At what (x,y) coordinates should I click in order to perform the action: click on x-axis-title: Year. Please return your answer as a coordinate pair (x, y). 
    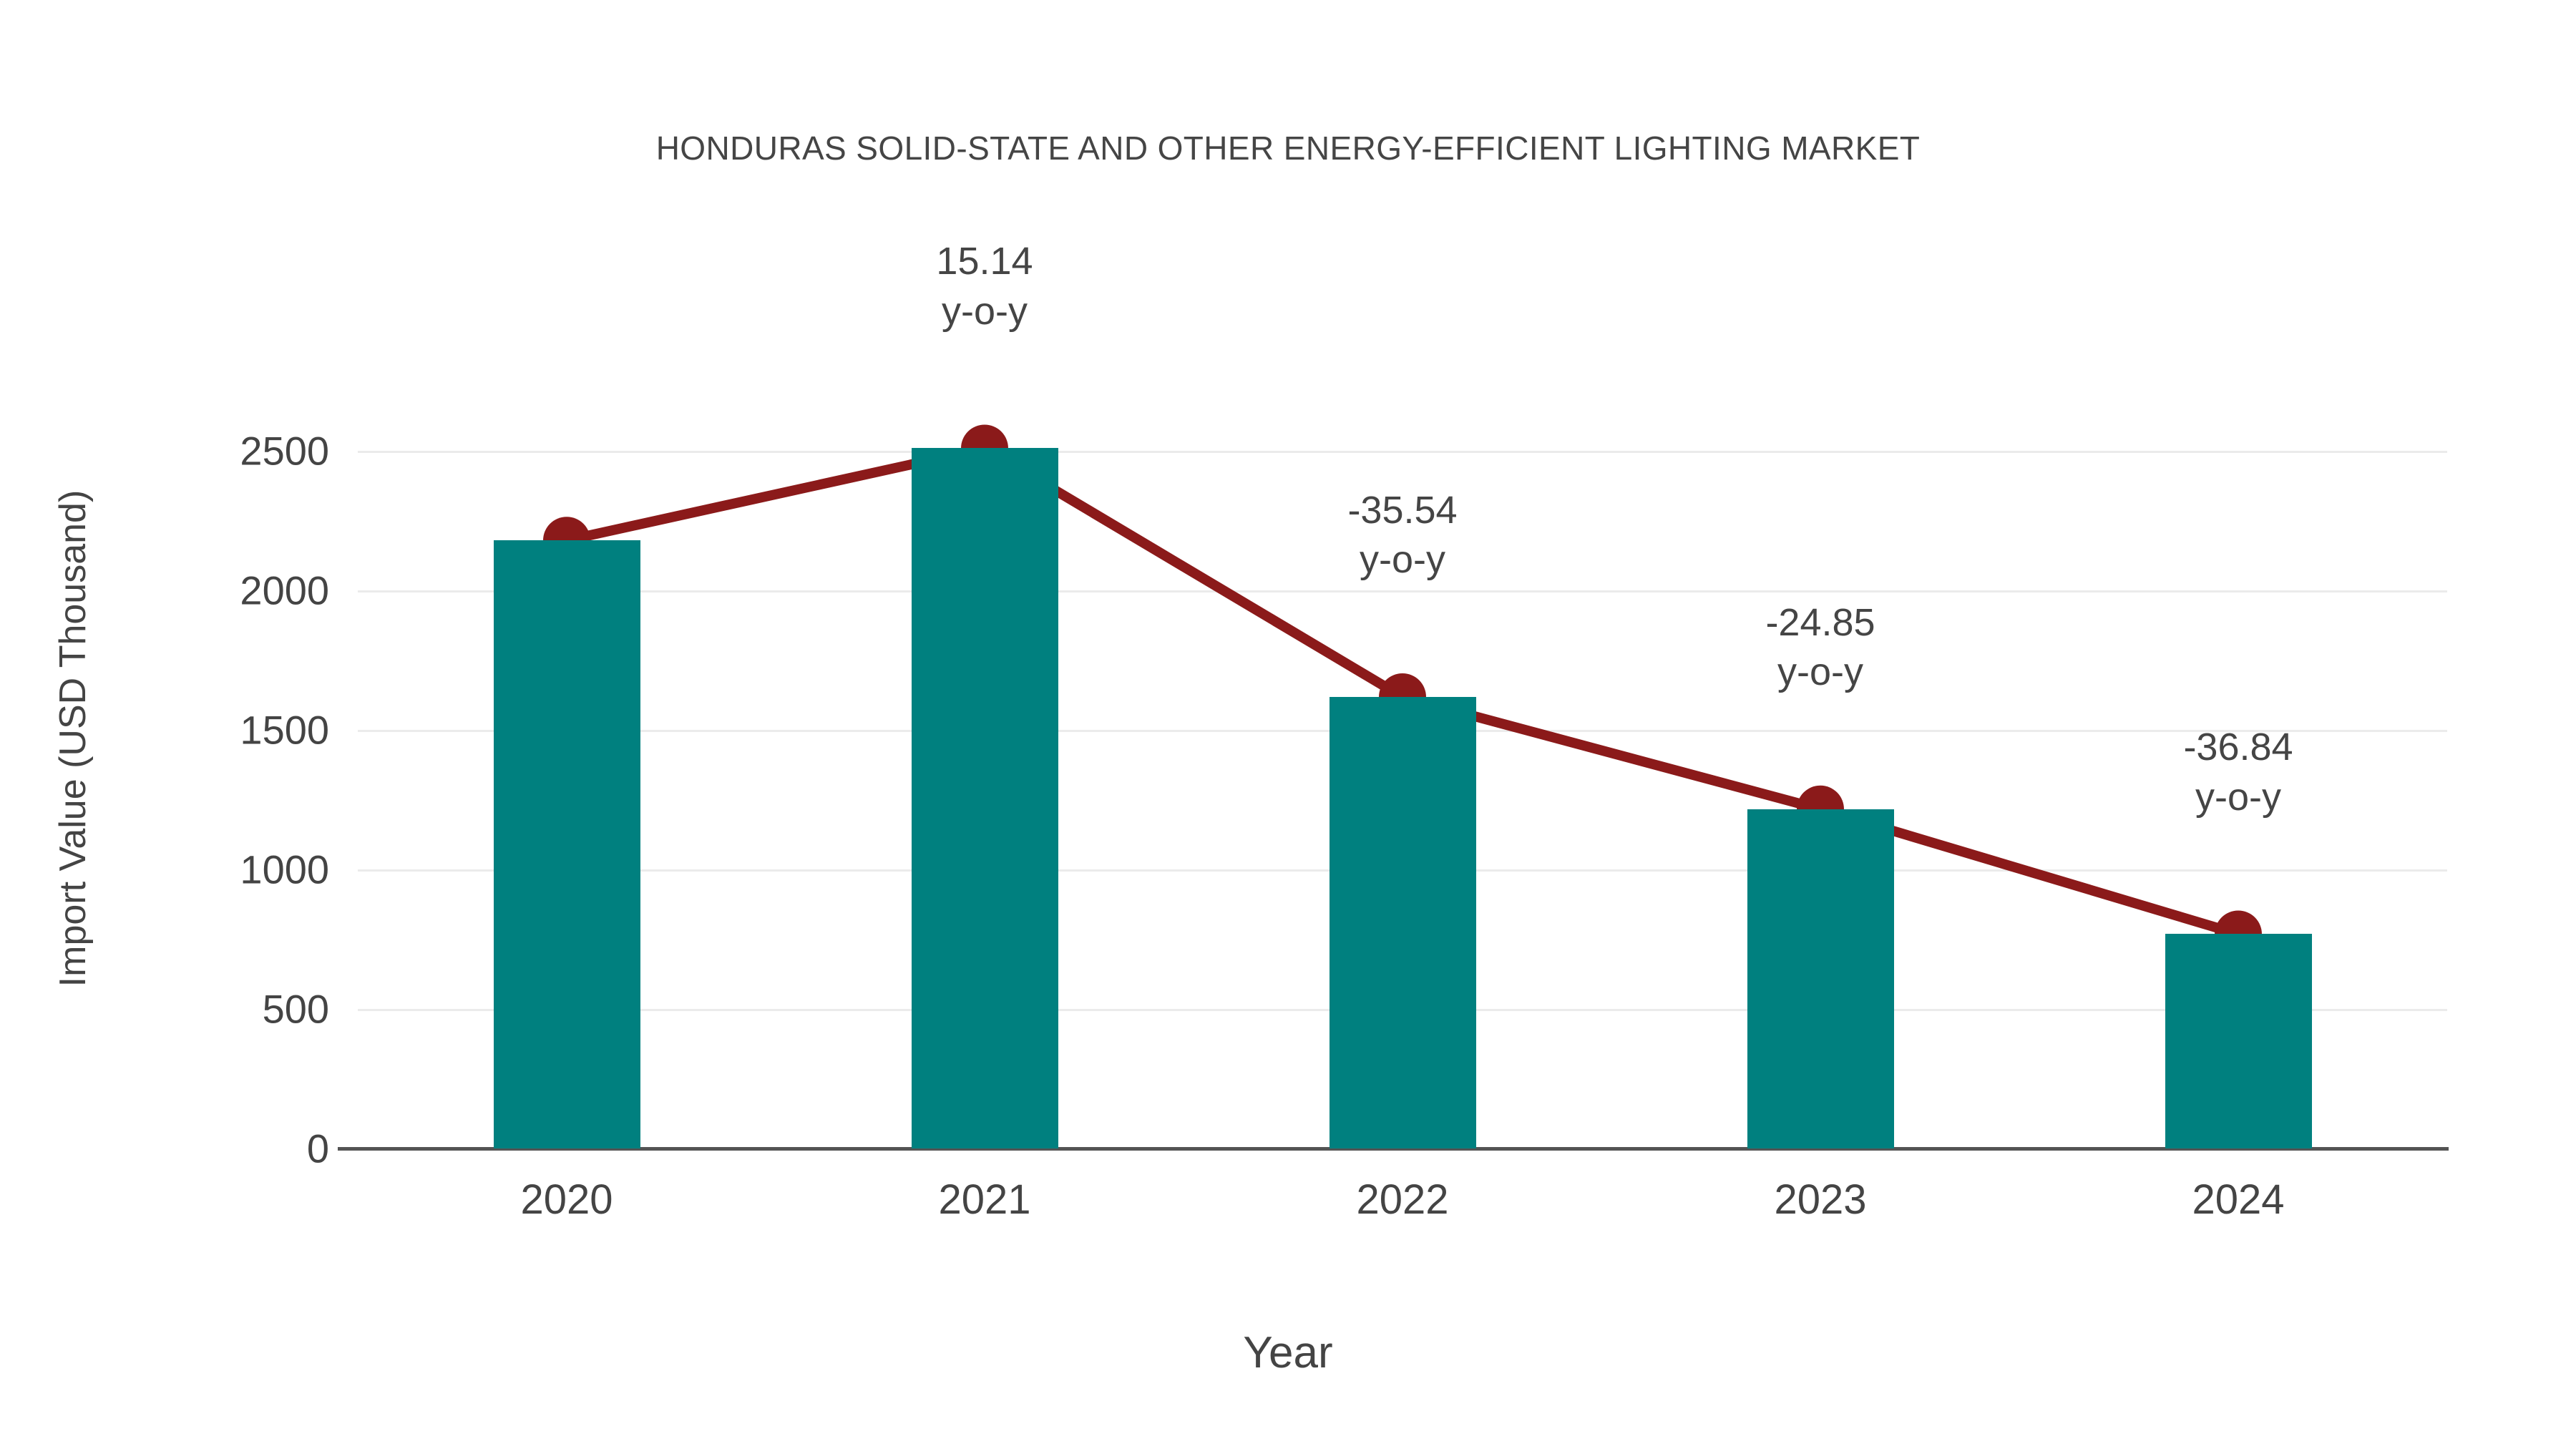
    Looking at the image, I should click on (1288, 1352).